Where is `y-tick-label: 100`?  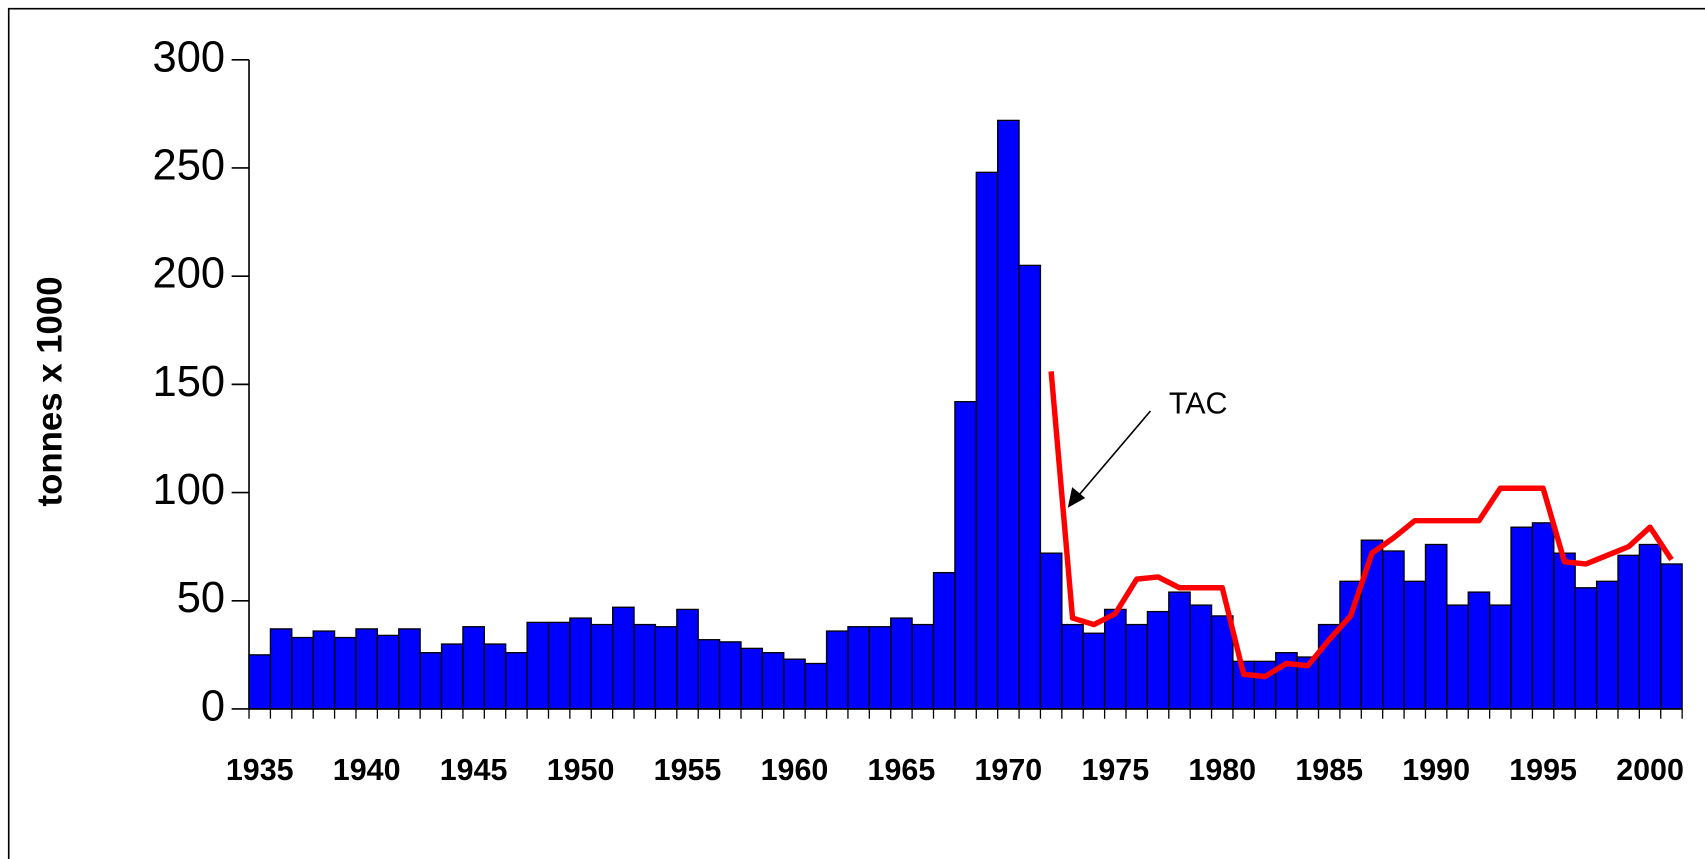 y-tick-label: 100 is located at coordinates (189, 490).